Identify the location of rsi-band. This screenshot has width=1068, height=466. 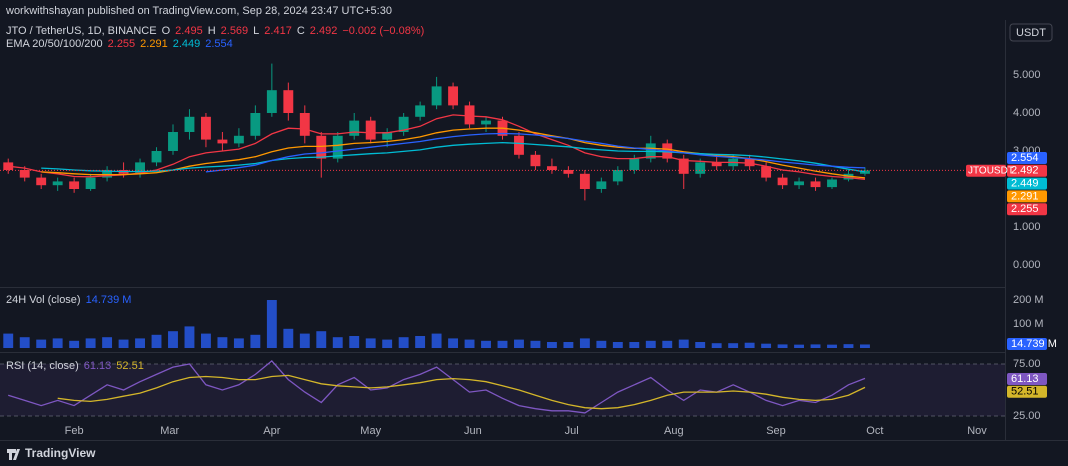
(502, 390).